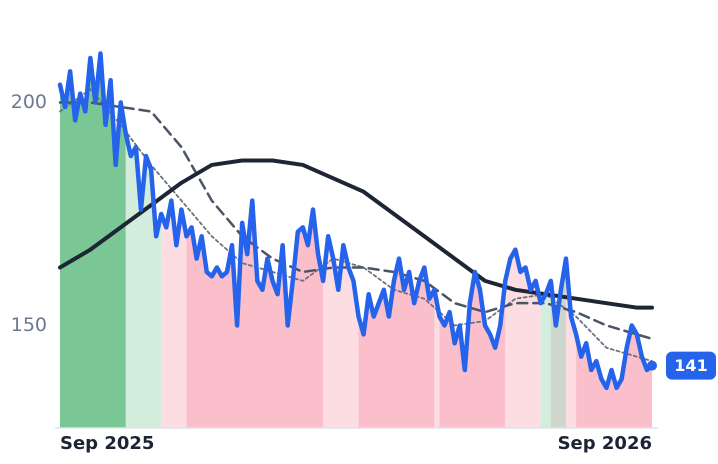  What do you see at coordinates (652, 365) in the screenshot?
I see `last-point` at bounding box center [652, 365].